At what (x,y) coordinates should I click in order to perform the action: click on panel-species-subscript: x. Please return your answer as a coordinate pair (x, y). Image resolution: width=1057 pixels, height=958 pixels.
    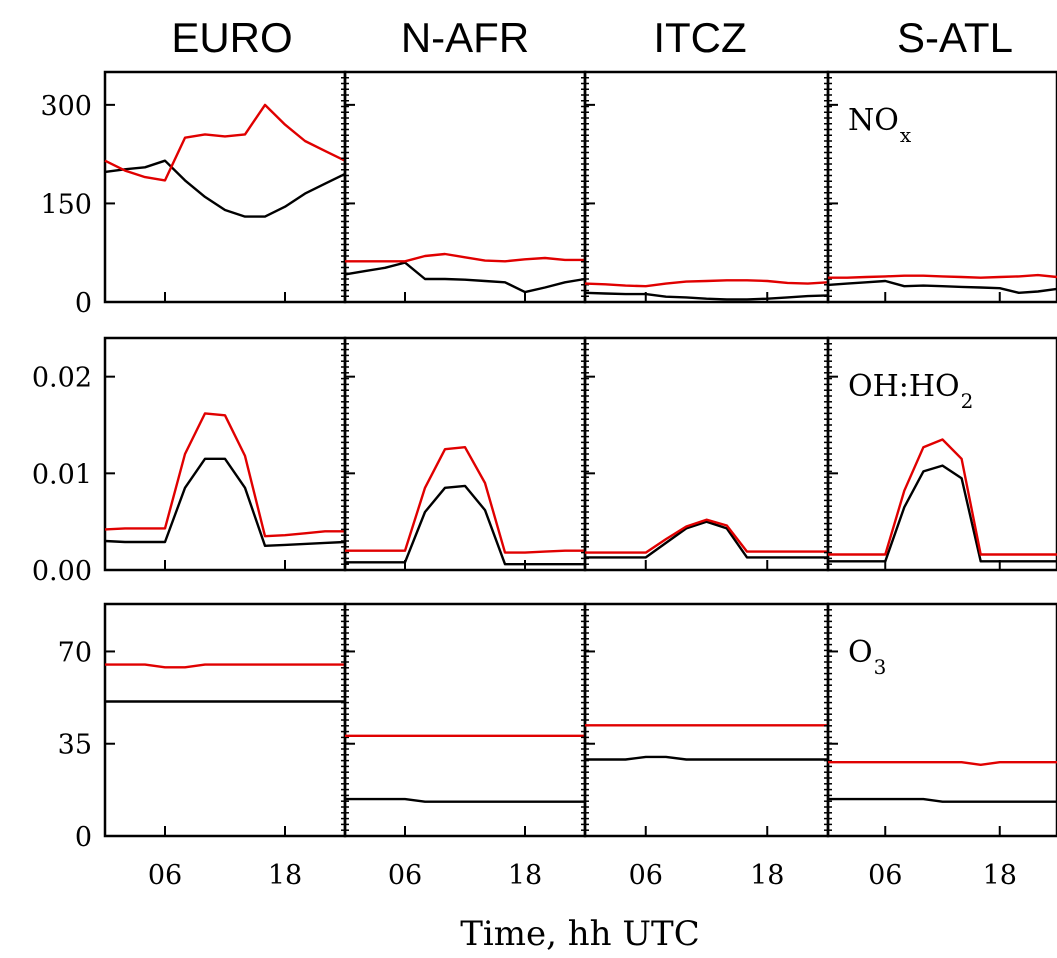
    Looking at the image, I should click on (906, 135).